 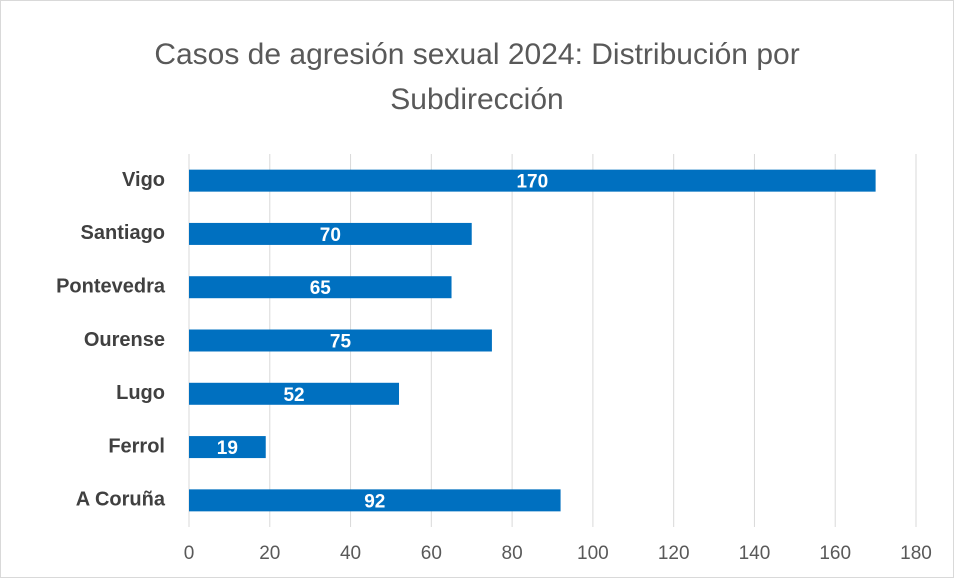 What do you see at coordinates (123, 233) in the screenshot?
I see `y-tick-label: Santiago` at bounding box center [123, 233].